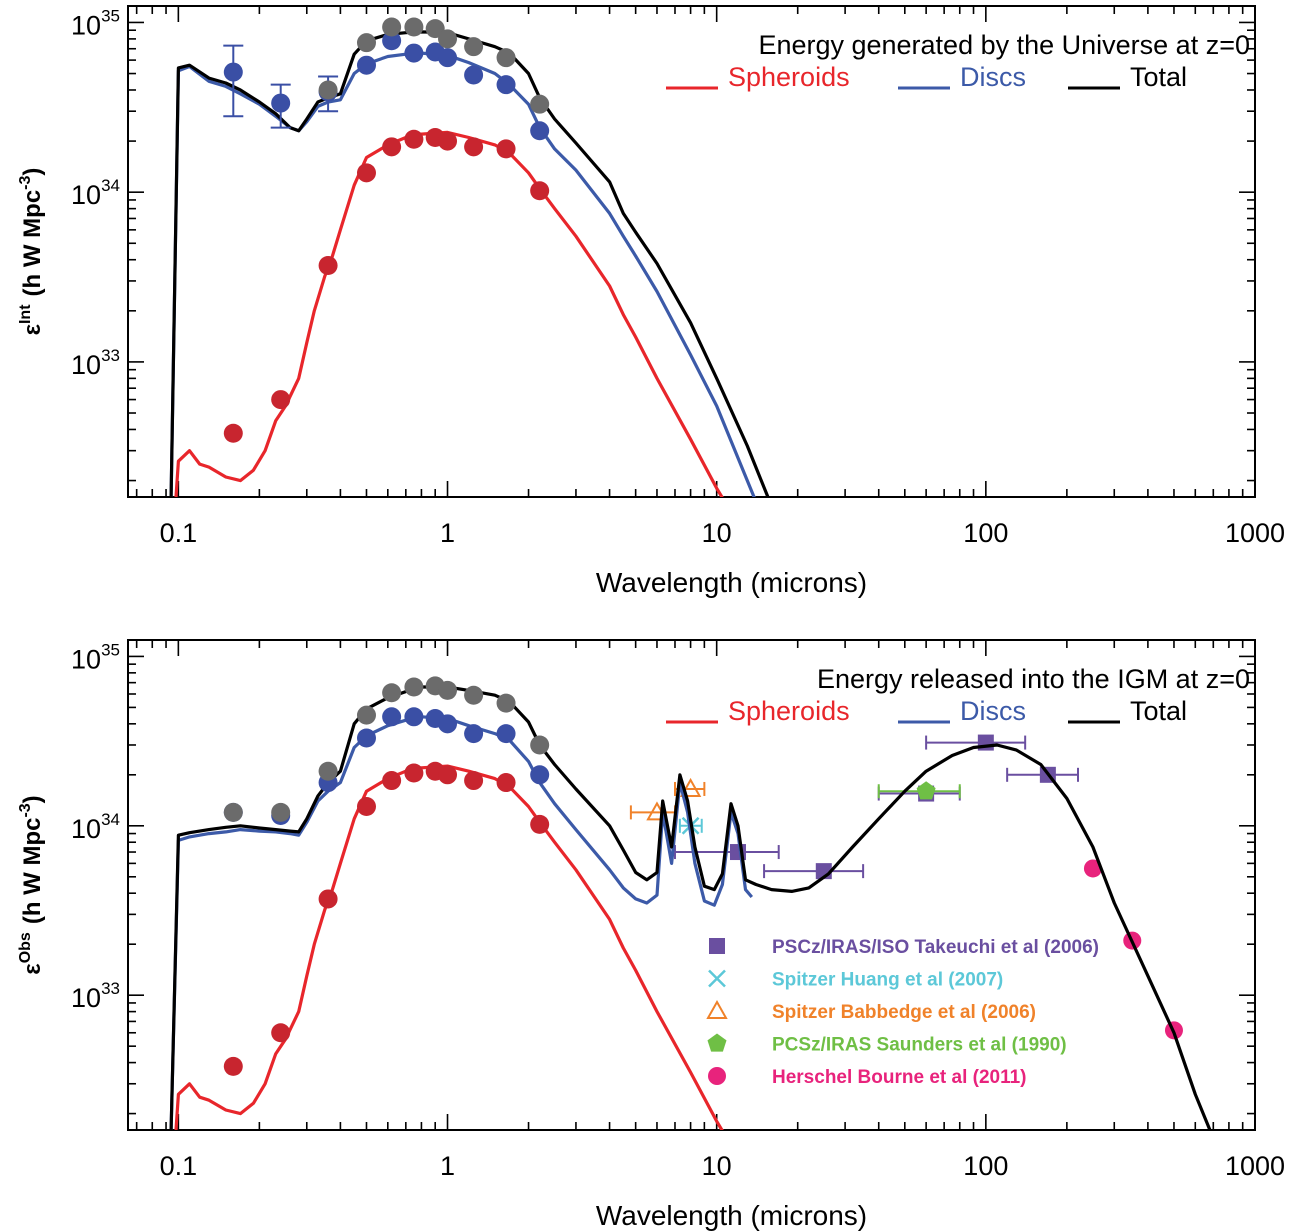 The height and width of the screenshot is (1232, 1301). Describe the element at coordinates (789, 711) in the screenshot. I see `legend-label-spheroids: Spheroids` at that location.